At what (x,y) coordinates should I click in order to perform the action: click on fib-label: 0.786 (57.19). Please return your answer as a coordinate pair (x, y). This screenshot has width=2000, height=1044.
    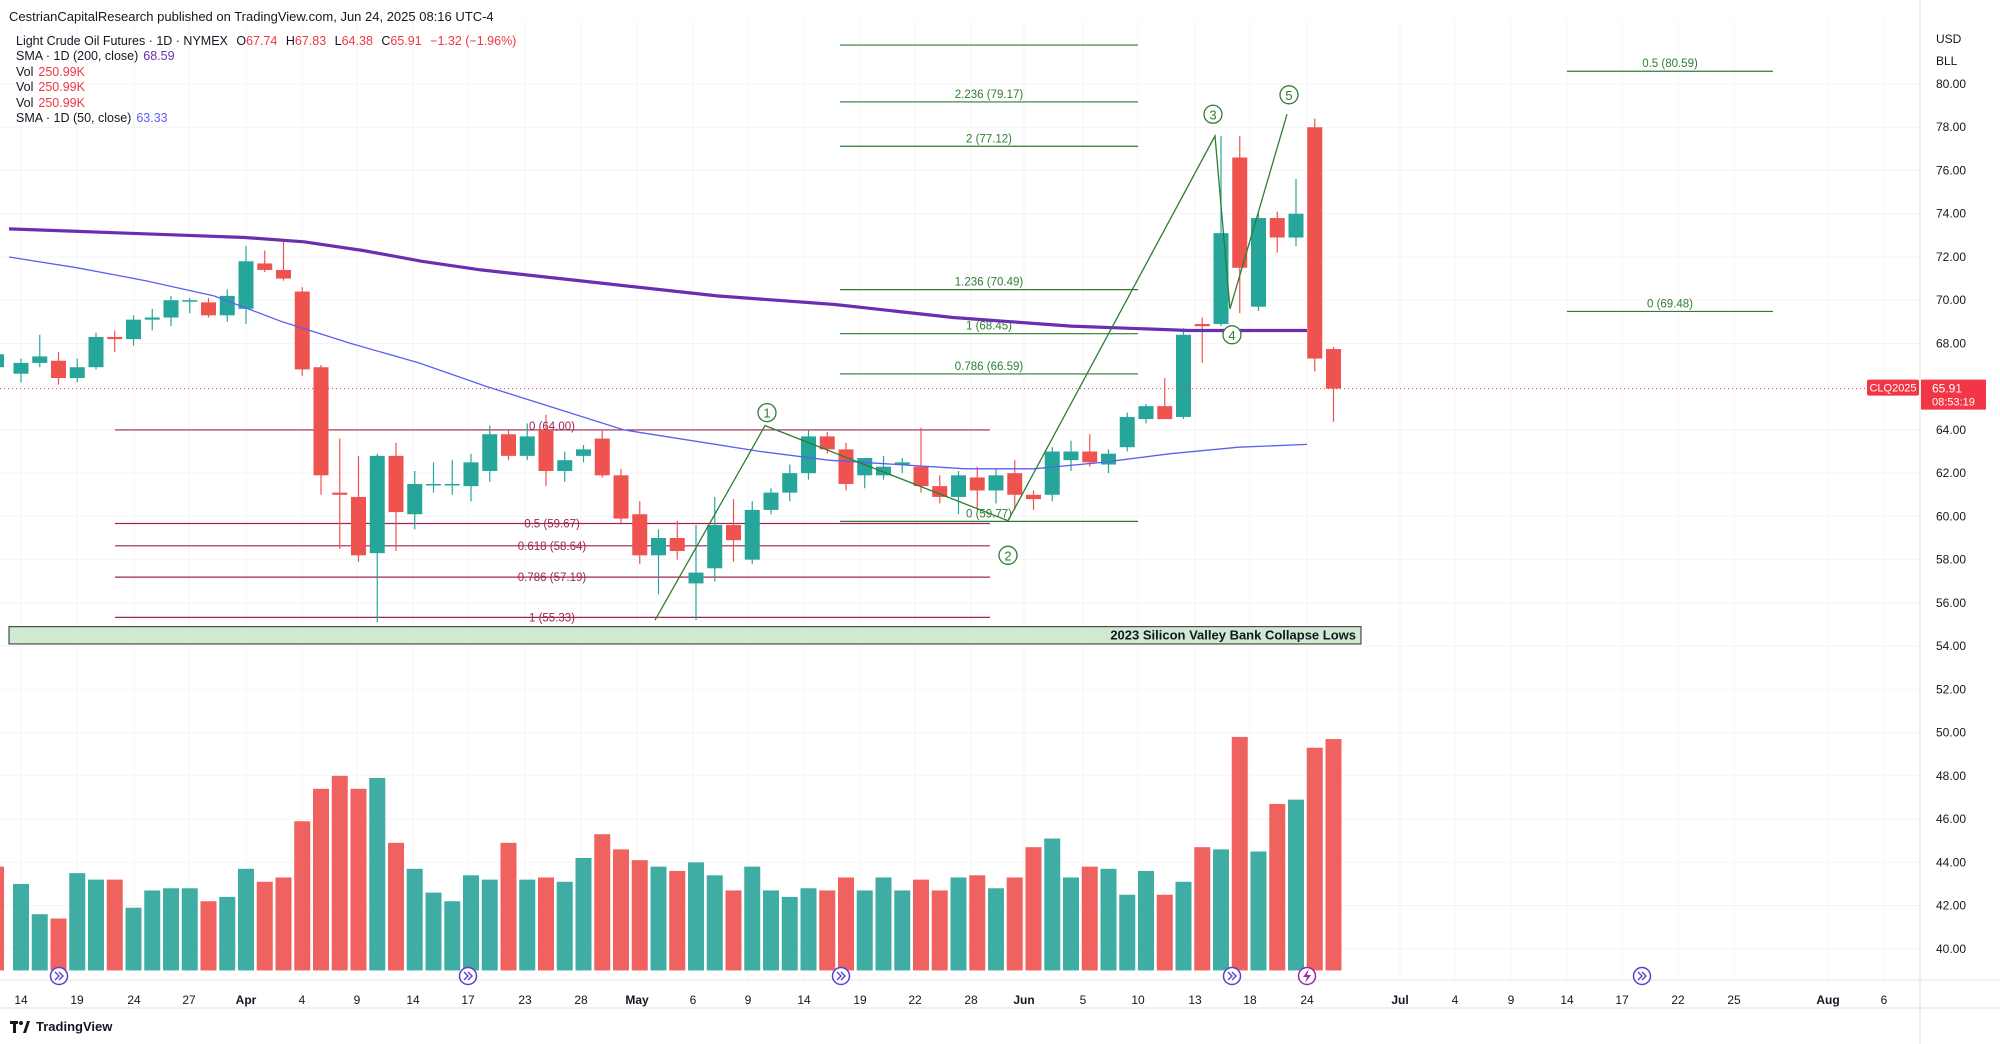
    Looking at the image, I should click on (552, 578).